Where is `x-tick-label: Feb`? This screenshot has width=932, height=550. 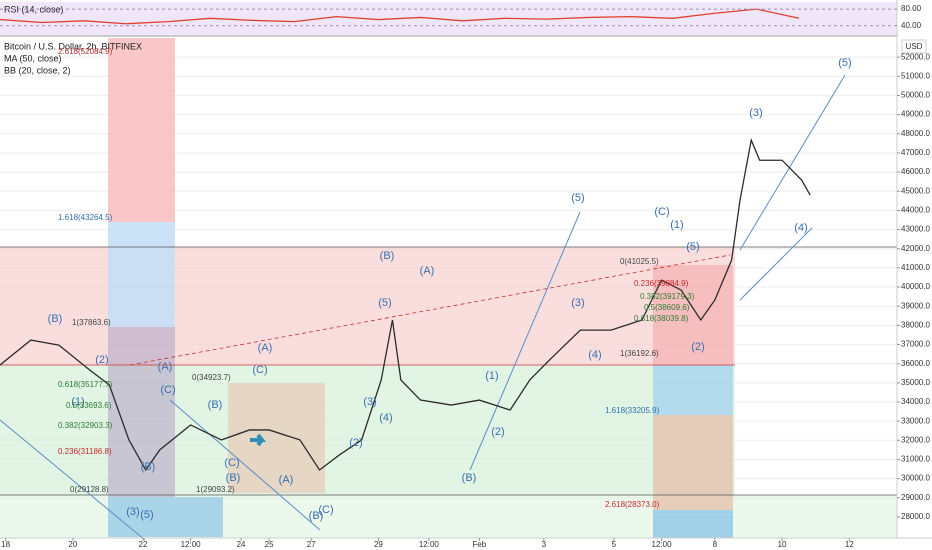 x-tick-label: Feb is located at coordinates (479, 544).